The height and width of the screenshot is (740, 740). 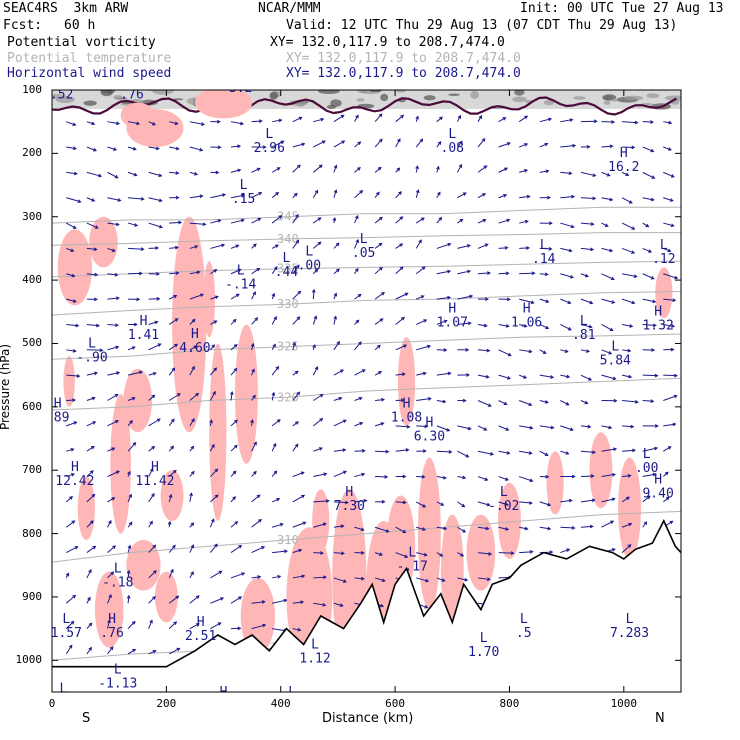 I want to click on field-theta-xy: XY= 132.0,117.9 to 208.7,474.0, so click(x=403, y=58).